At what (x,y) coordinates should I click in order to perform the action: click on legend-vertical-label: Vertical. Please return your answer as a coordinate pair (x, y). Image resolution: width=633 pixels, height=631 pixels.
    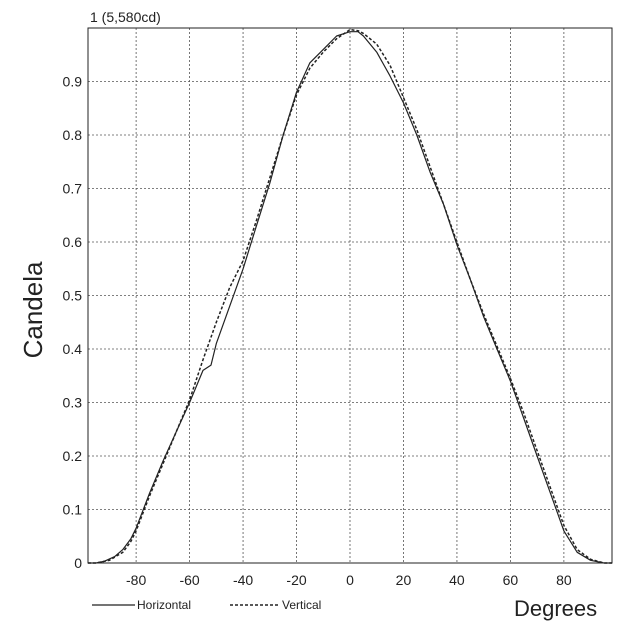
    Looking at the image, I should click on (301, 605).